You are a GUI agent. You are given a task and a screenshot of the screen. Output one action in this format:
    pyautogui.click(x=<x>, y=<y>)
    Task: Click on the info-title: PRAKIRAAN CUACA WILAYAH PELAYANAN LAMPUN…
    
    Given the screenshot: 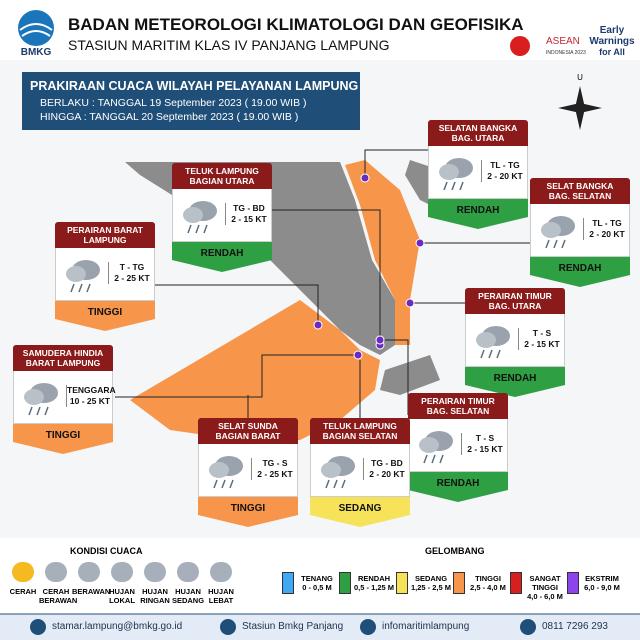 What is the action you would take?
    pyautogui.click(x=194, y=86)
    